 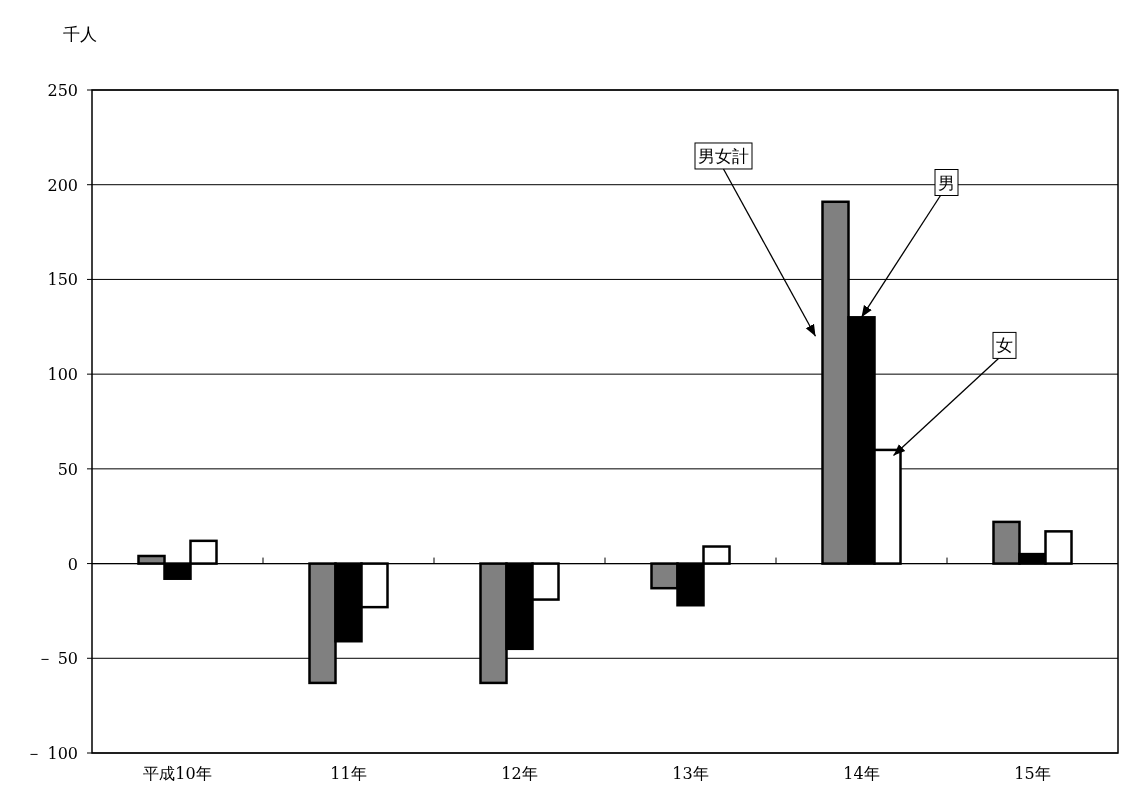 I want to click on y-tick-label: 250, so click(x=62, y=90).